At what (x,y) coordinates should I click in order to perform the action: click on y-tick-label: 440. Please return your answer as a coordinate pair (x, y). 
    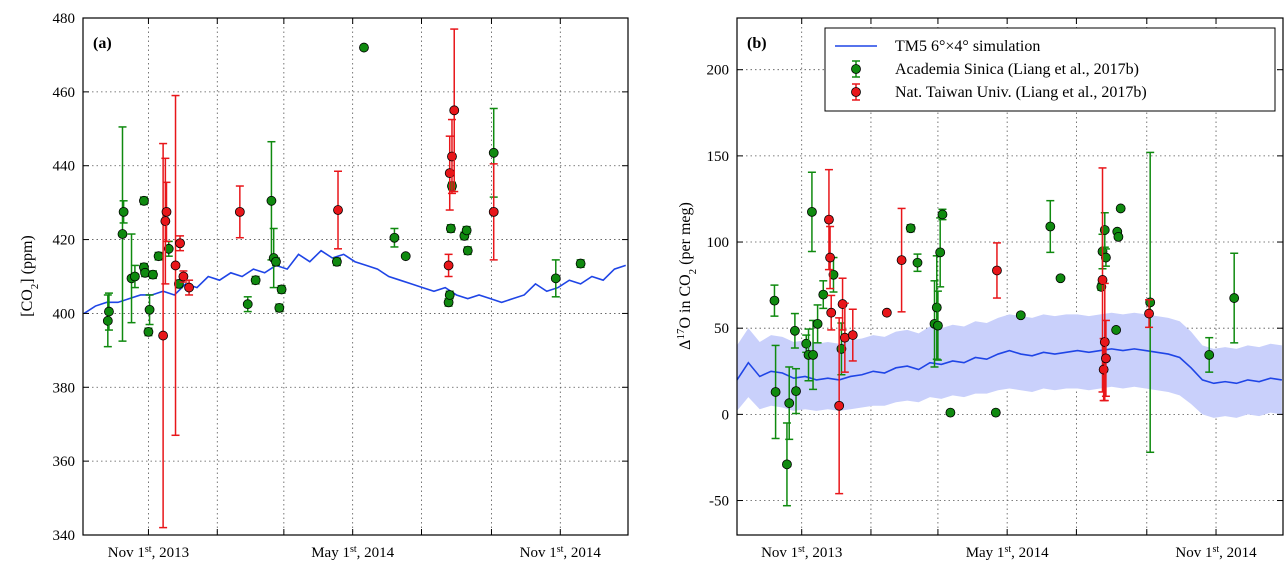
    Looking at the image, I should click on (64, 167).